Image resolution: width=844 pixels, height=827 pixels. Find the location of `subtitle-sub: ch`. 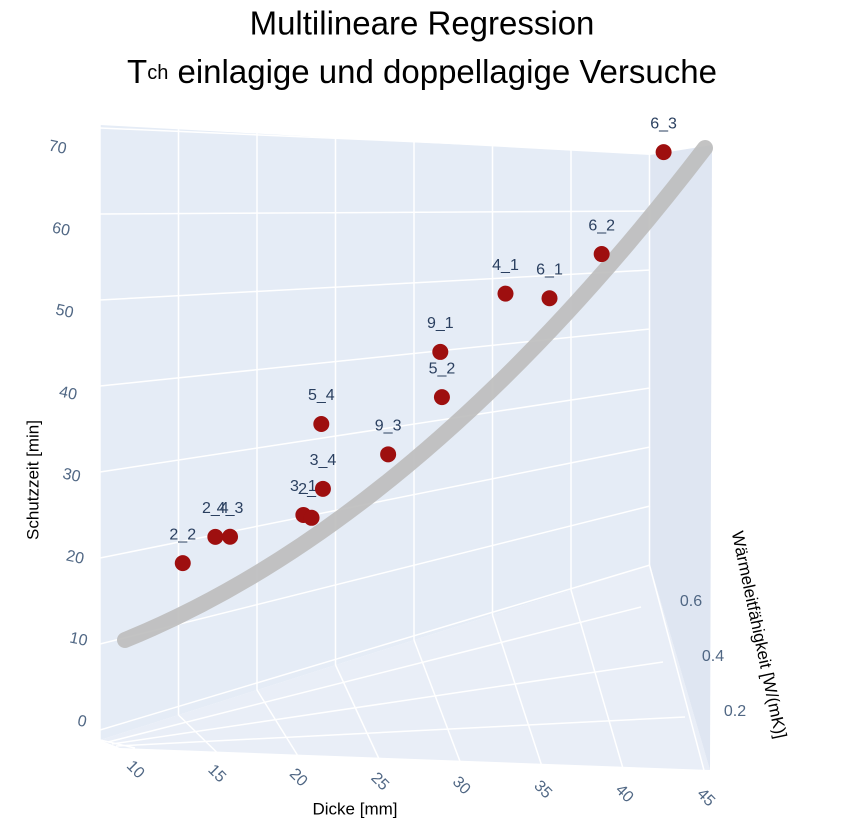

subtitle-sub: ch is located at coordinates (157, 73).